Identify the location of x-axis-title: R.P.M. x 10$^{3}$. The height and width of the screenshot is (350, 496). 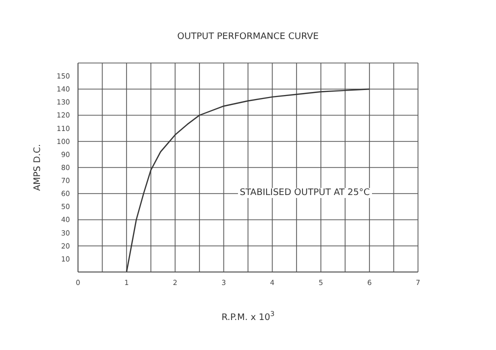
(248, 316).